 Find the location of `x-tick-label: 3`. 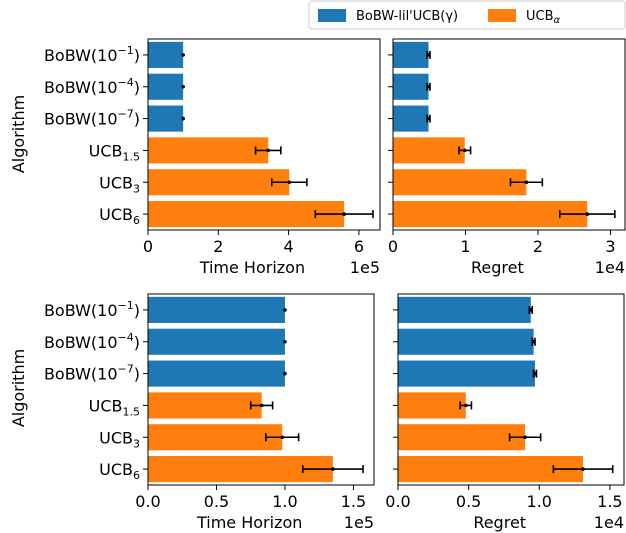

x-tick-label: 3 is located at coordinates (610, 246).